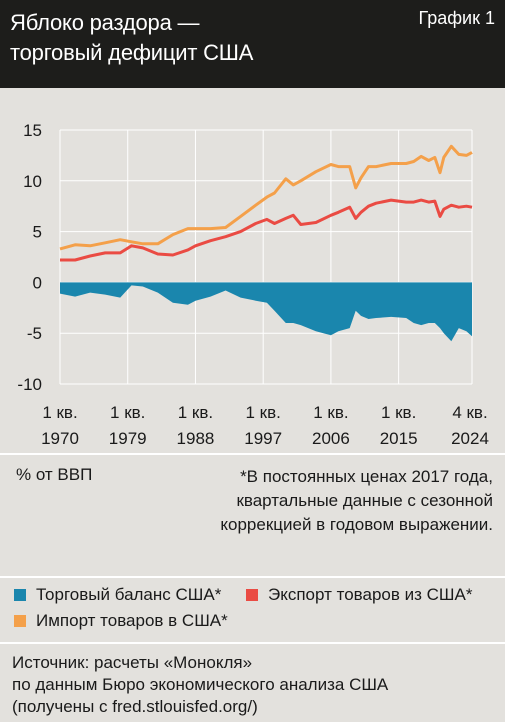  What do you see at coordinates (399, 438) in the screenshot?
I see `x-tick-label-year: 2015` at bounding box center [399, 438].